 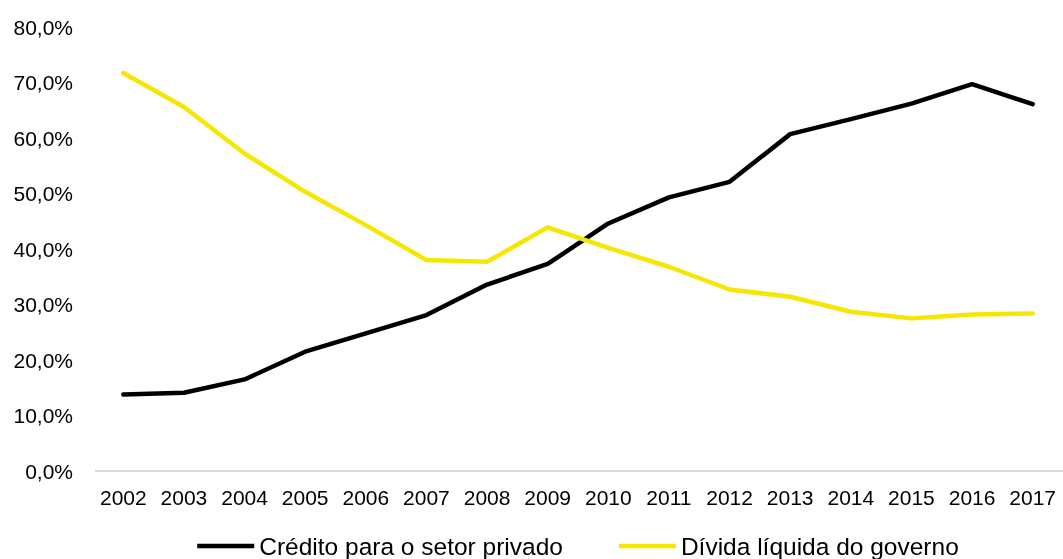 I want to click on x-tick-label: 2002, so click(x=123, y=497).